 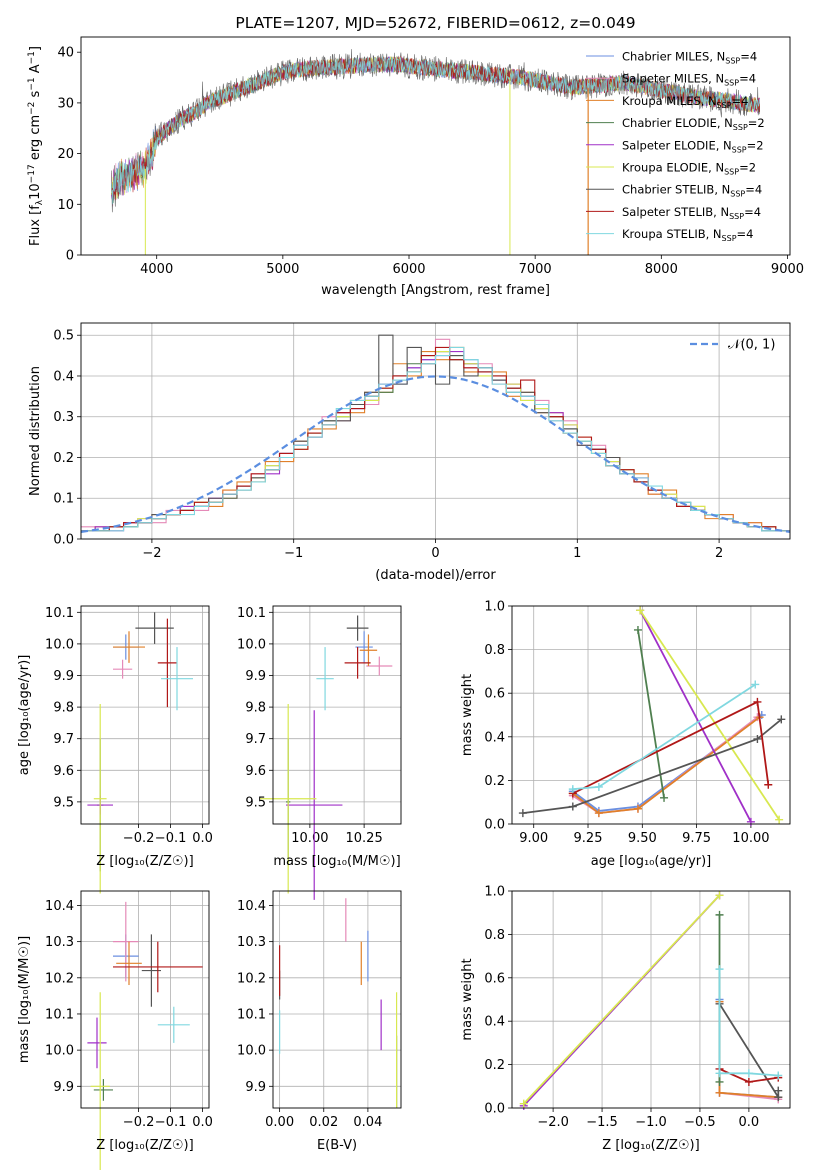 What do you see at coordinates (664, 797) in the screenshot?
I see `series-marker-chabrier_elodie` at bounding box center [664, 797].